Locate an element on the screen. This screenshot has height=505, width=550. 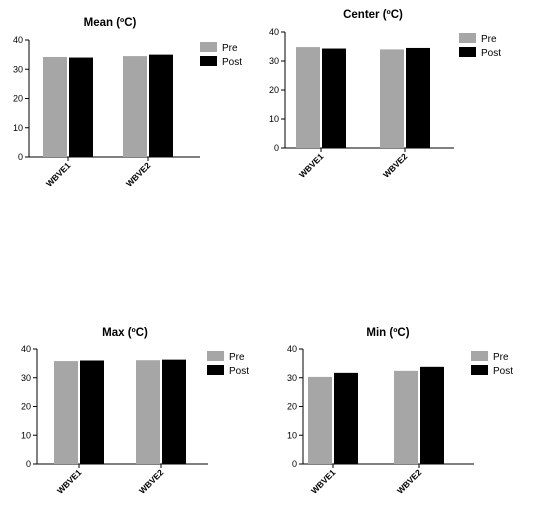
chart-svg-mean: Mean (ºC) 0 10 20 30 40 WBVE1 WBVE2 Pre Post is located at coordinates (127, 103).